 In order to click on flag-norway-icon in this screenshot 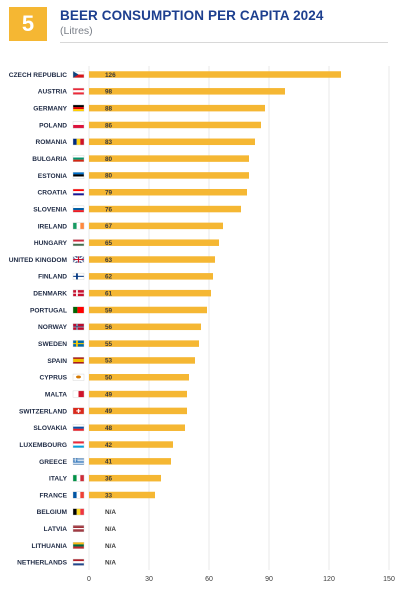, I will do `click(78, 327)`.